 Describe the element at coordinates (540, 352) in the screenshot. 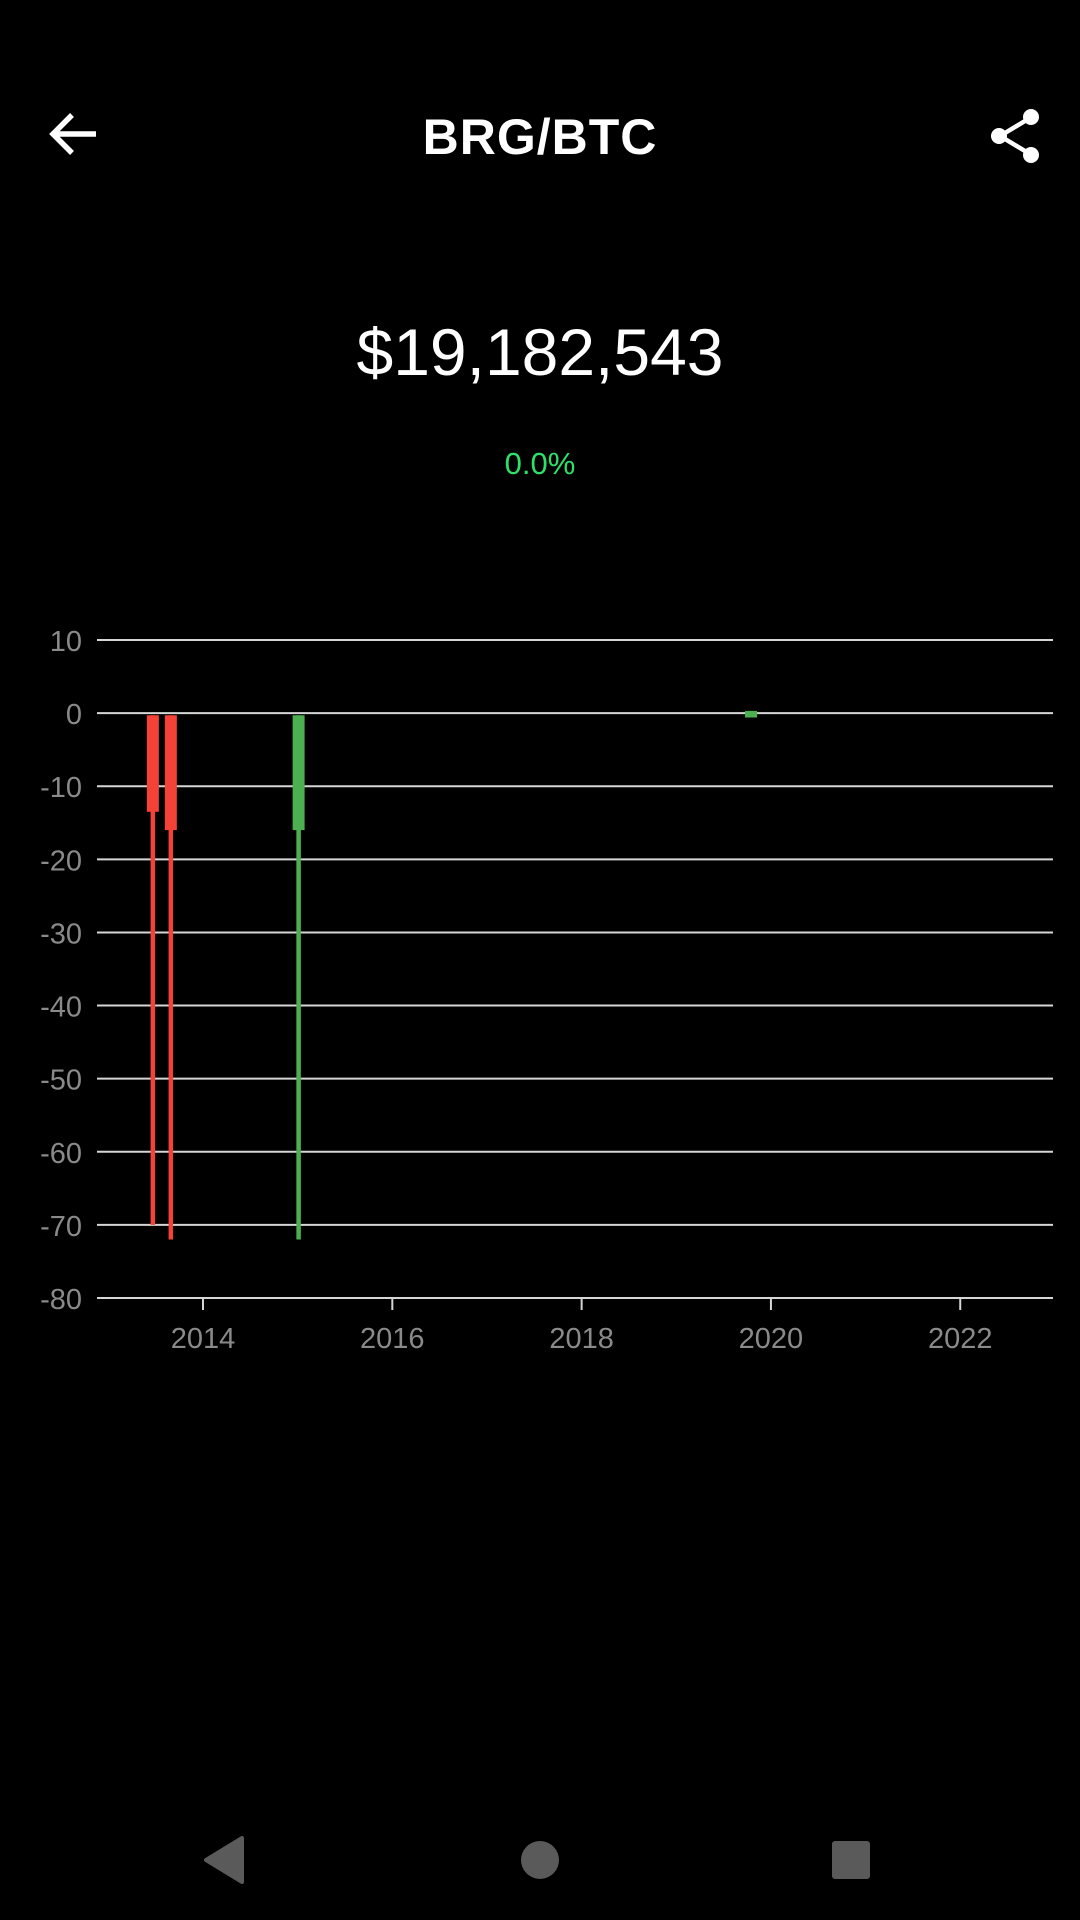

I see `price-value: $19,182,543` at that location.